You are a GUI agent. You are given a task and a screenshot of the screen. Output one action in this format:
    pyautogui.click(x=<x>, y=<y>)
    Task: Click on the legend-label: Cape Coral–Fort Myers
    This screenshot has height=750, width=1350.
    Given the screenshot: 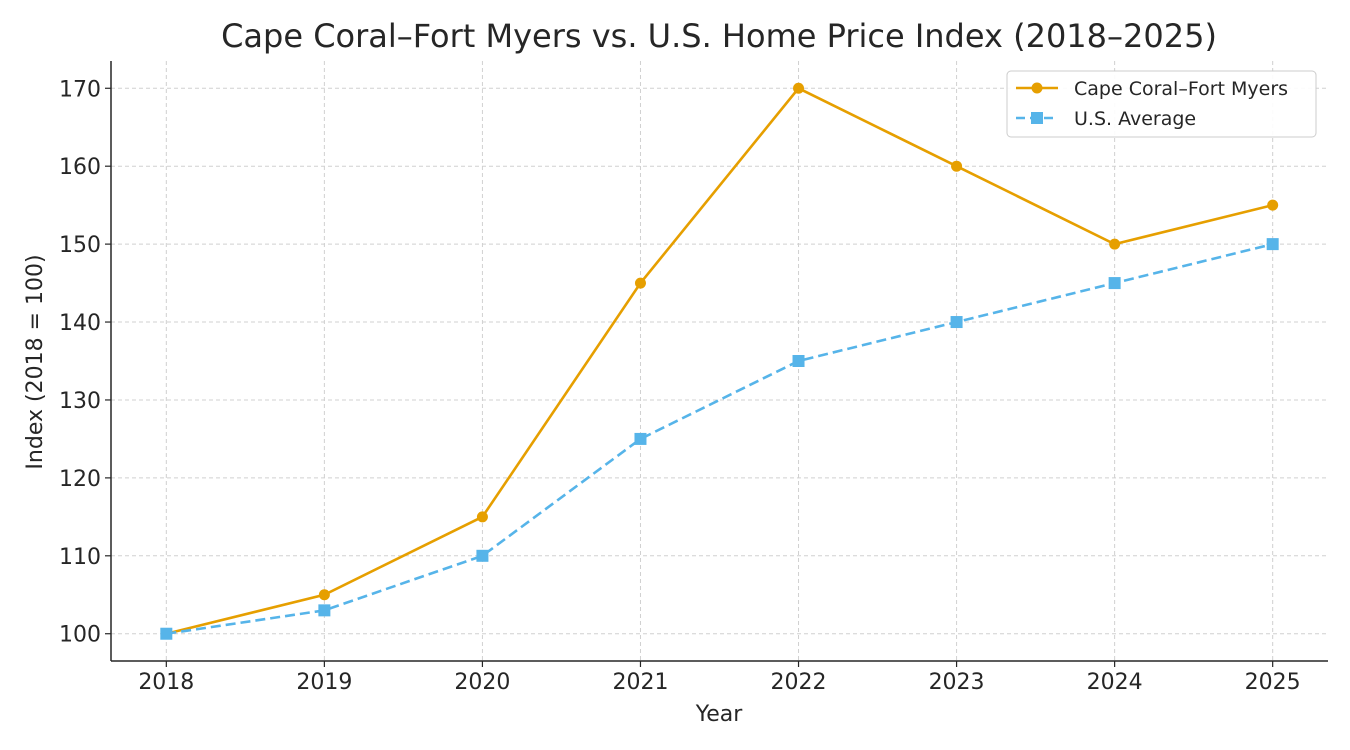 What is the action you would take?
    pyautogui.click(x=1181, y=89)
    